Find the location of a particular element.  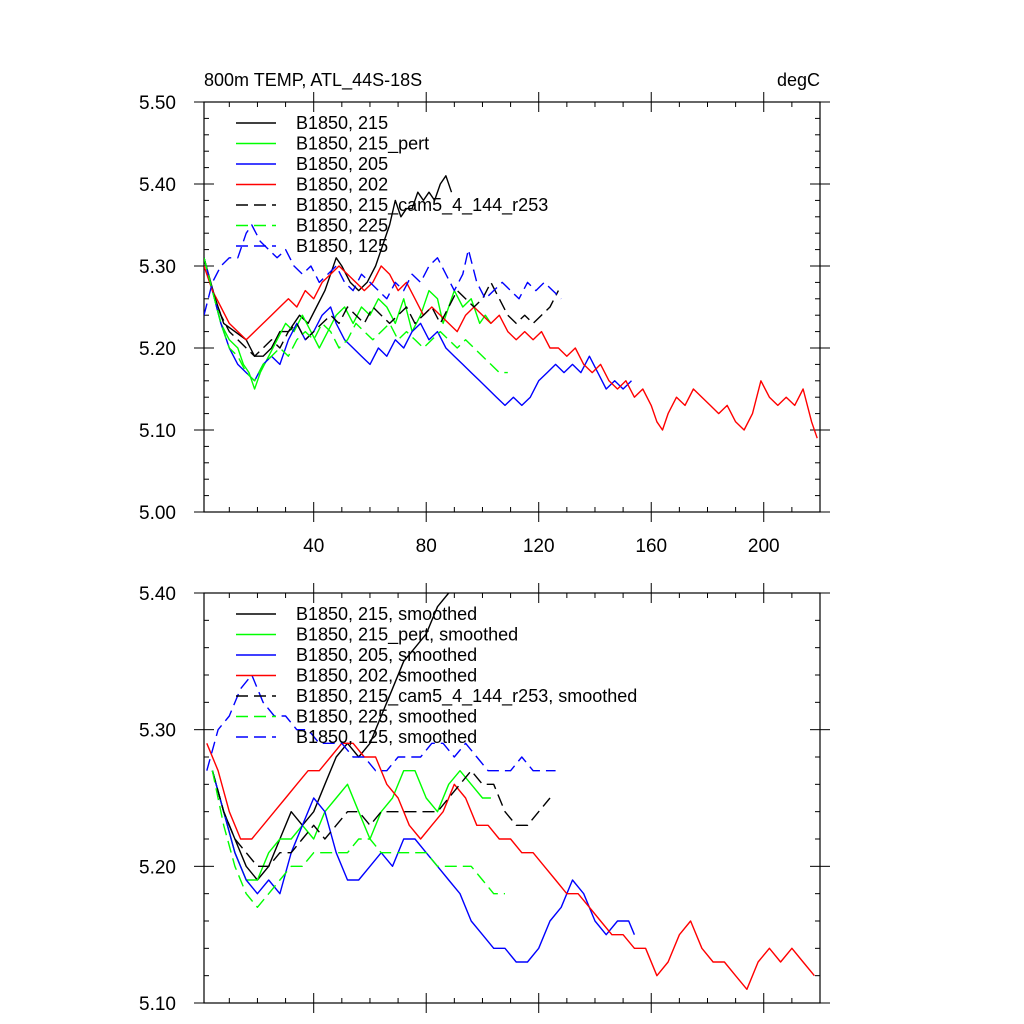

legend-label: B1850, 225 is located at coordinates (342, 226).